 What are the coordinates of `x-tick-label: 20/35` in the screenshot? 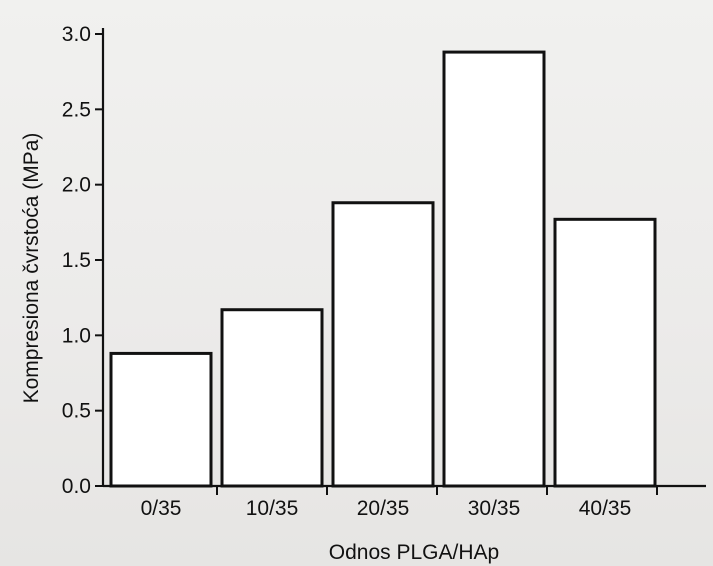 It's located at (383, 508).